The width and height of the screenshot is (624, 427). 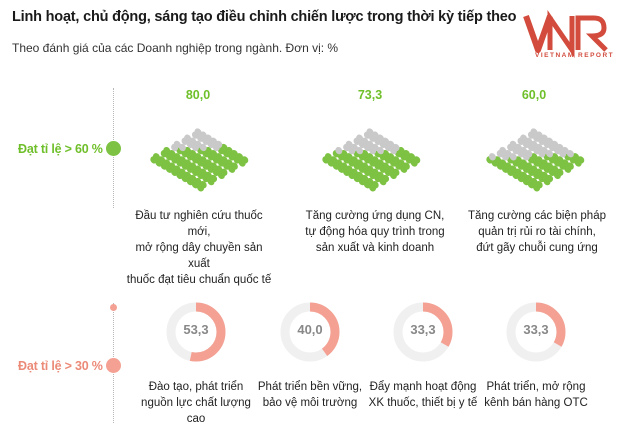 I want to click on group-low-bullet, so click(x=113, y=365).